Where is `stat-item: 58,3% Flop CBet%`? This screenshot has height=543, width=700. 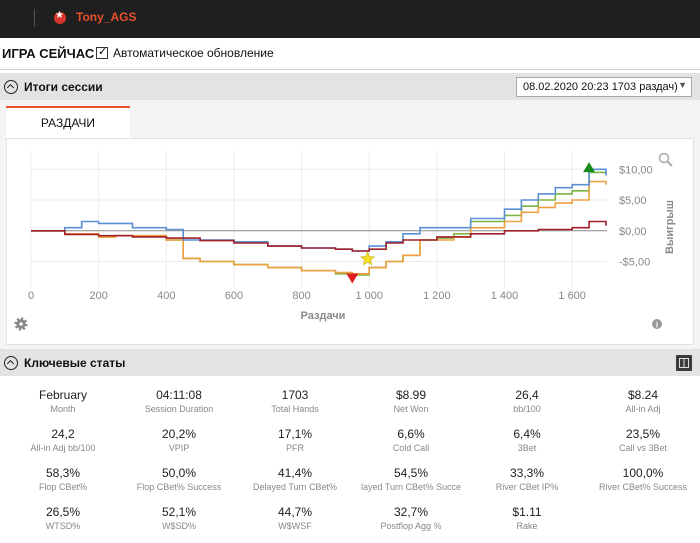 stat-item: 58,3% Flop CBet% is located at coordinates (63, 479).